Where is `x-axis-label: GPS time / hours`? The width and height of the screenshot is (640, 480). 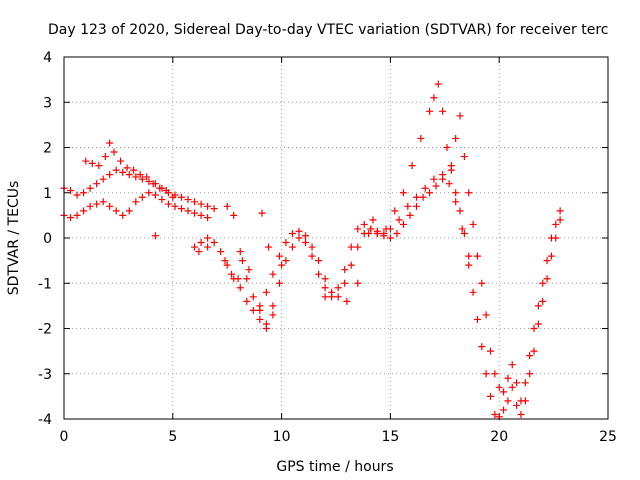 x-axis-label: GPS time / hours is located at coordinates (334, 467).